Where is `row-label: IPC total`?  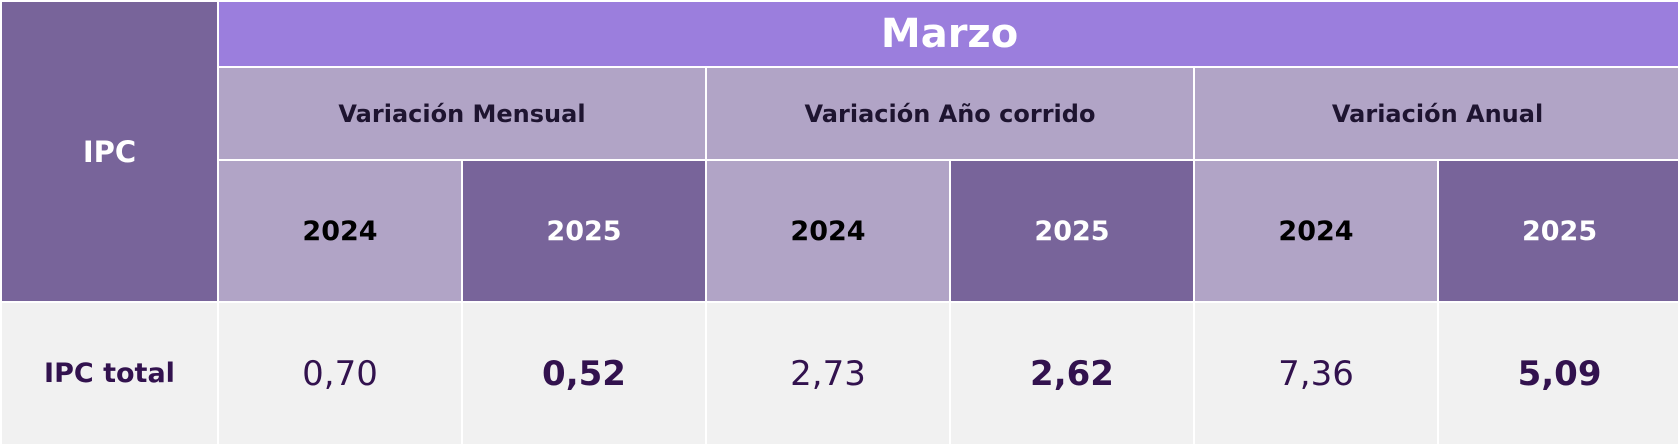
row-label: IPC total is located at coordinates (109, 373).